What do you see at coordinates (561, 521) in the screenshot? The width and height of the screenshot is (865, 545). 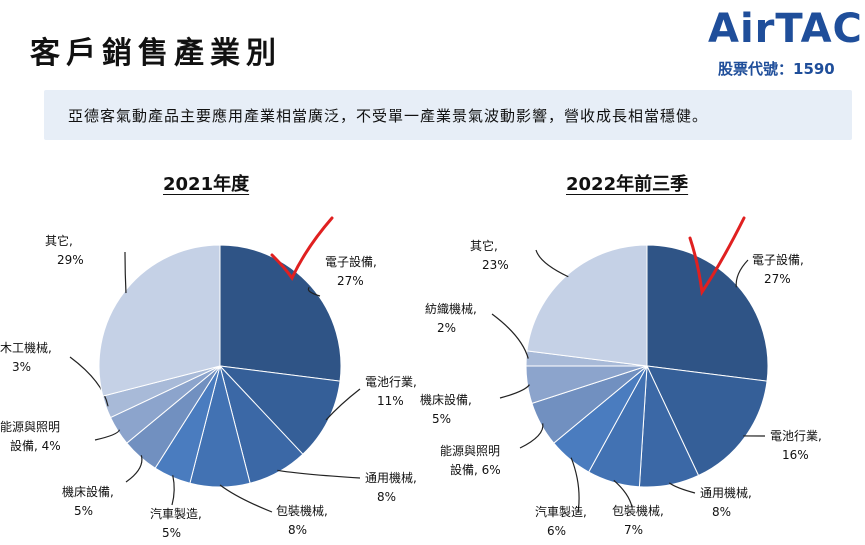 I see `slice-label: 汽車製造, 6%` at bounding box center [561, 521].